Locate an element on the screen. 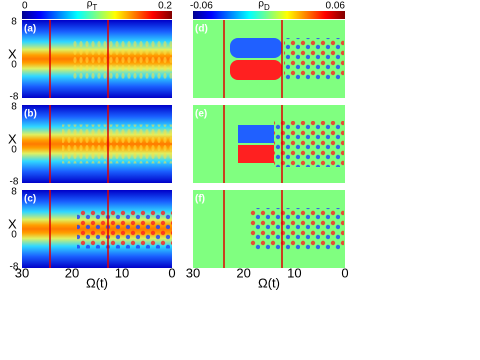 This screenshot has width=480, height=360. panel-label: (c) is located at coordinates (30, 199).